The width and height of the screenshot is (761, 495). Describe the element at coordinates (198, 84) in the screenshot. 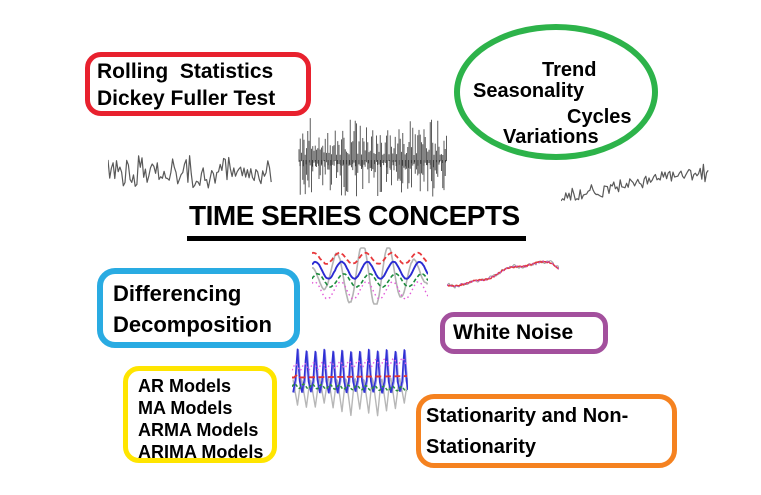

I see `rolling-statistics-box: Rolling Statistics Dickey Fuller Test` at that location.